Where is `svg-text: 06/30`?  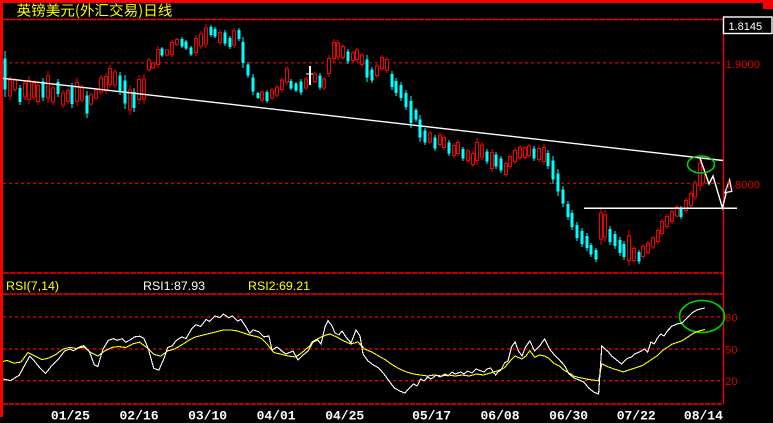 svg-text: 06/30 is located at coordinates (568, 416).